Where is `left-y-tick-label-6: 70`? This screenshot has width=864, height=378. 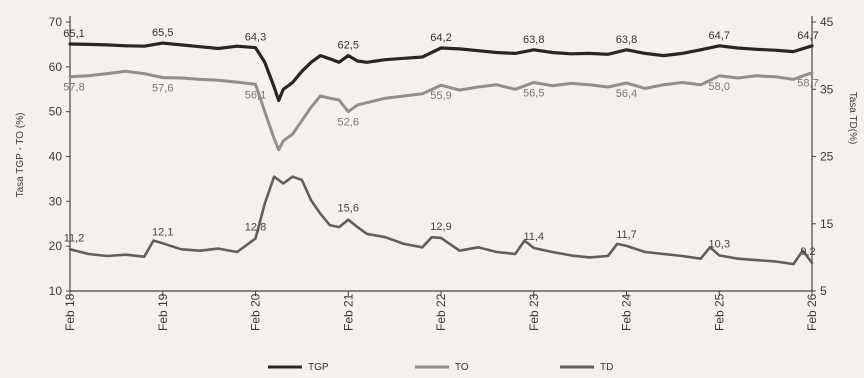
left-y-tick-label-6: 70 is located at coordinates (56, 22).